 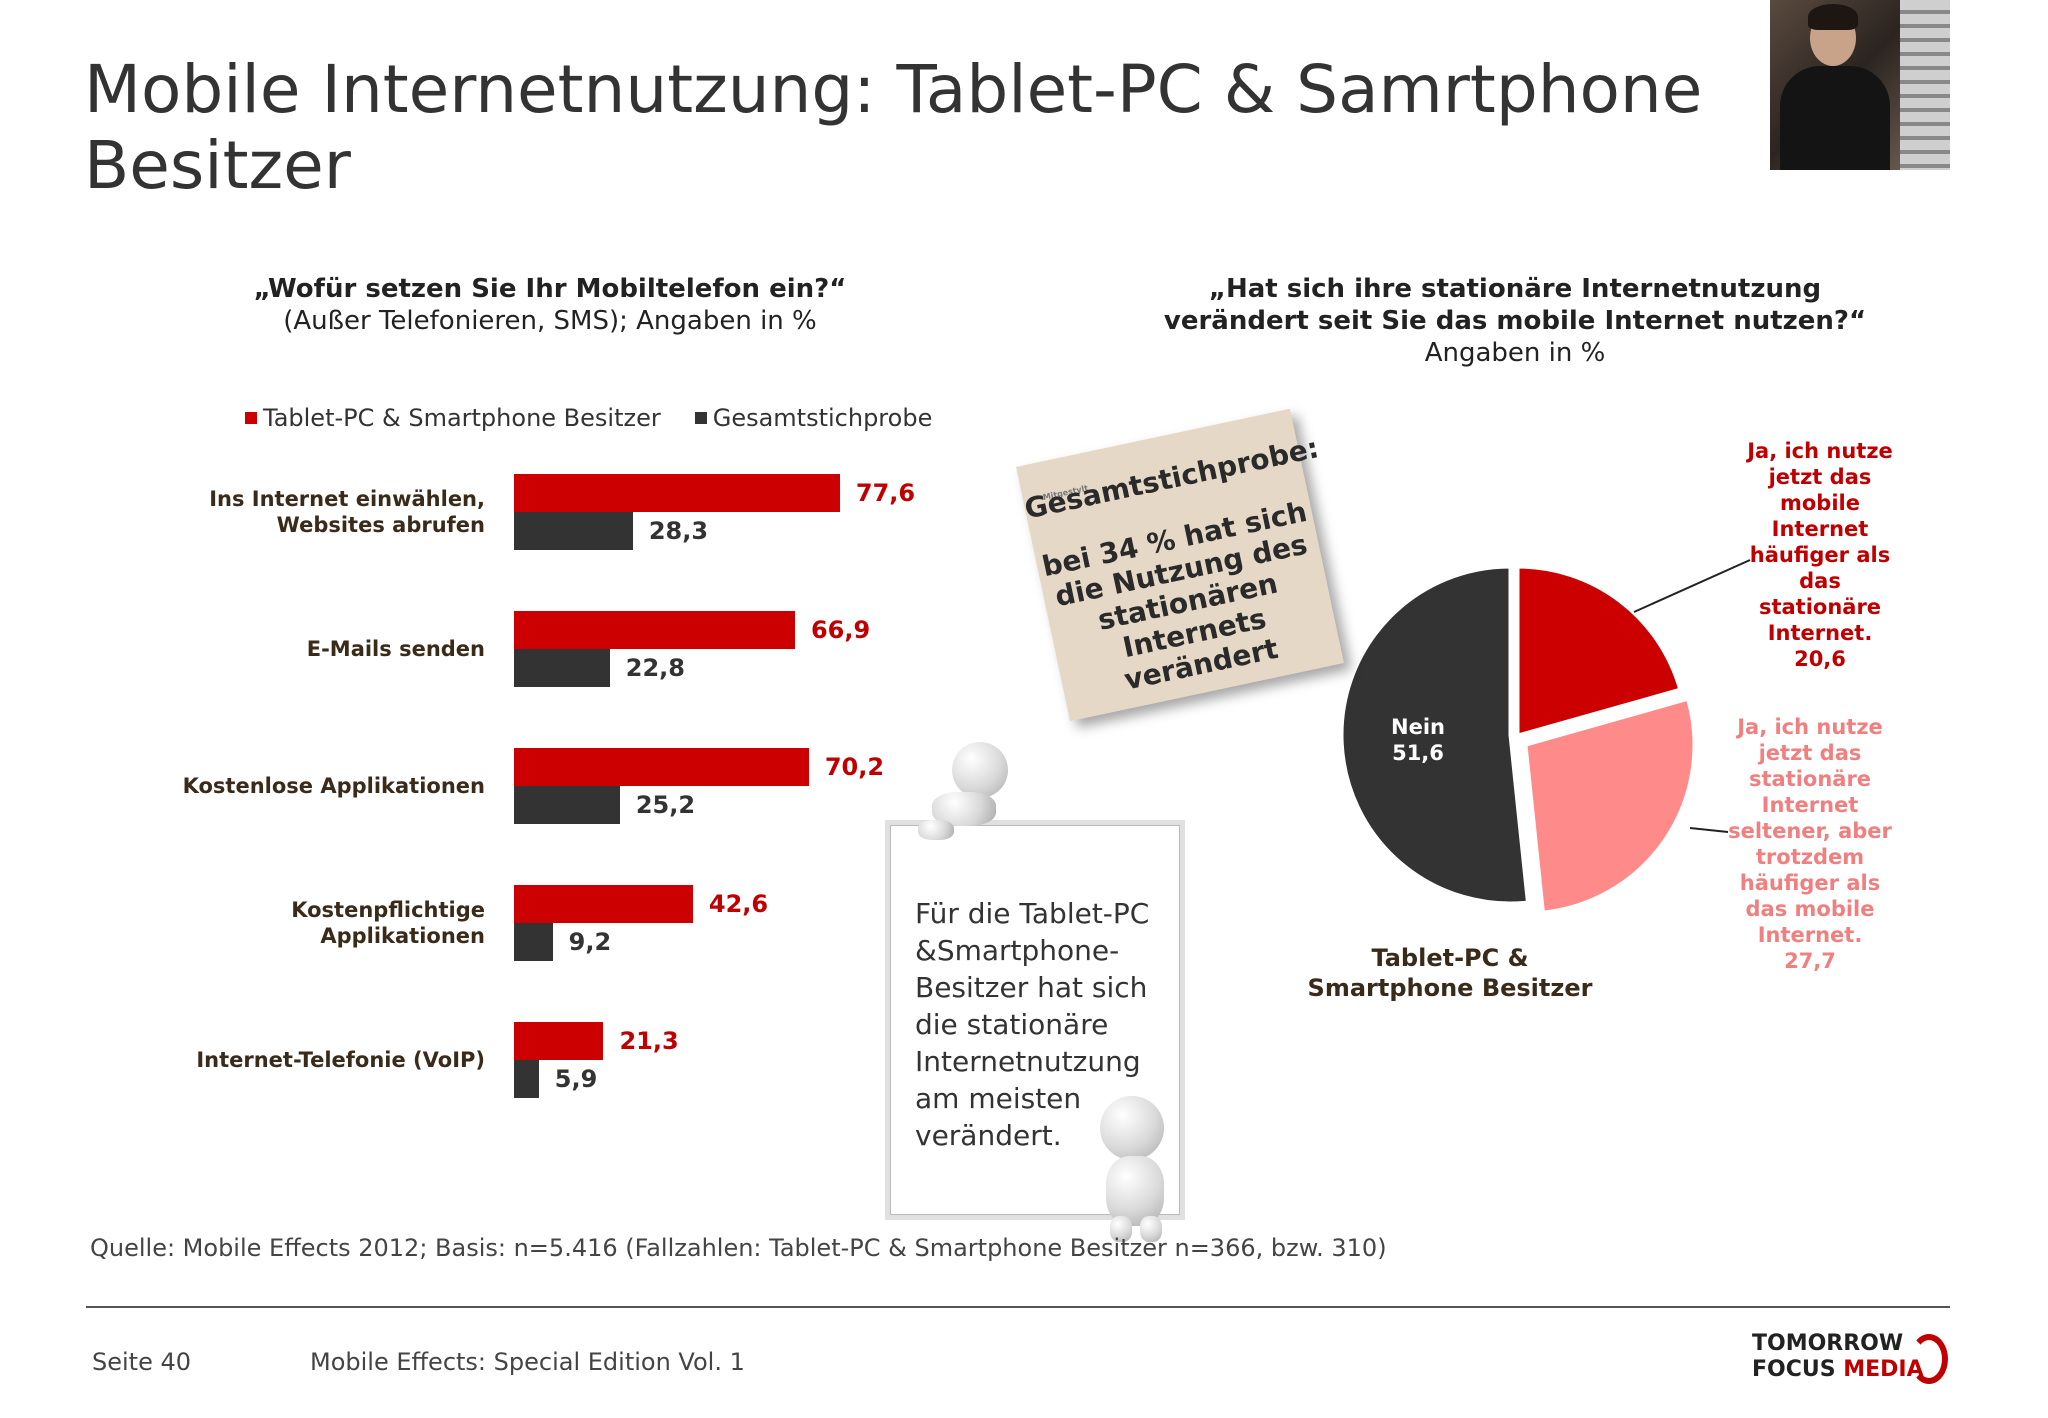 I want to click on pie-slice-label-line: 27,7, so click(x=1810, y=961).